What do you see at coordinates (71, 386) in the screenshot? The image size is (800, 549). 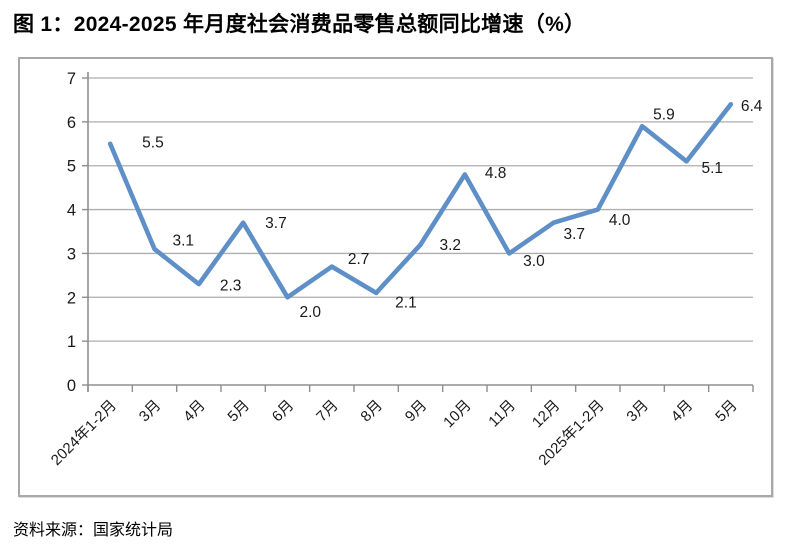 I see `y-tick-label: 0` at bounding box center [71, 386].